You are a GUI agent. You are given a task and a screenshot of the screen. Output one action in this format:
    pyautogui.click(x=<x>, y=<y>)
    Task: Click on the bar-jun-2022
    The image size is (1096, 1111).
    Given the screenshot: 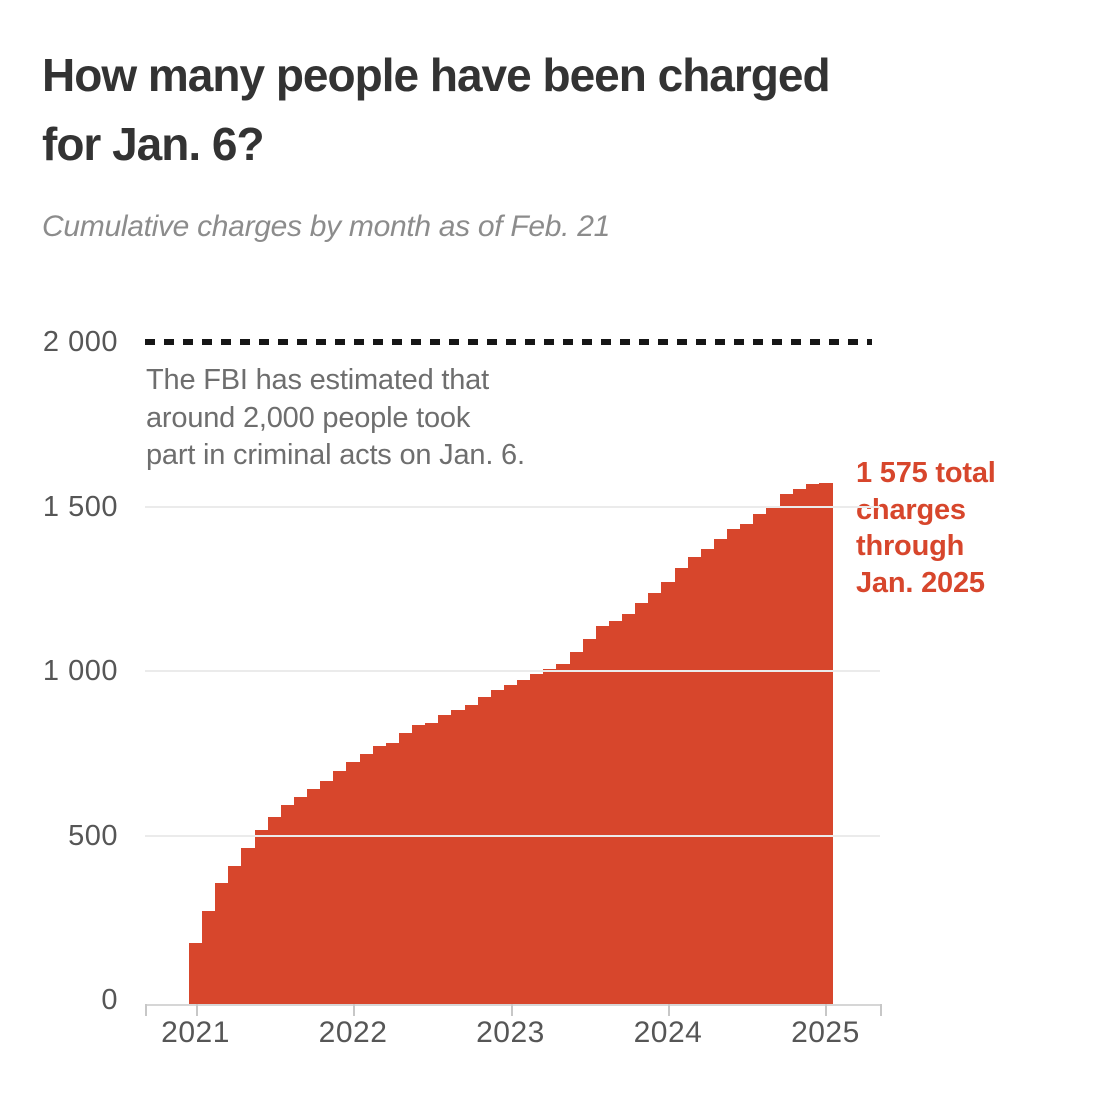 What is the action you would take?
    pyautogui.click(x=419, y=864)
    